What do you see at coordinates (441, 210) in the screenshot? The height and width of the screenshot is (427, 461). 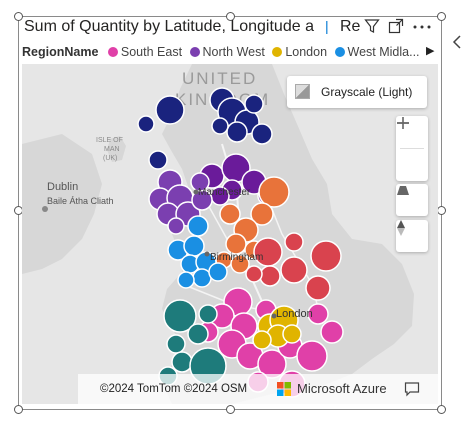 I see `resize-handle-mr` at bounding box center [441, 210].